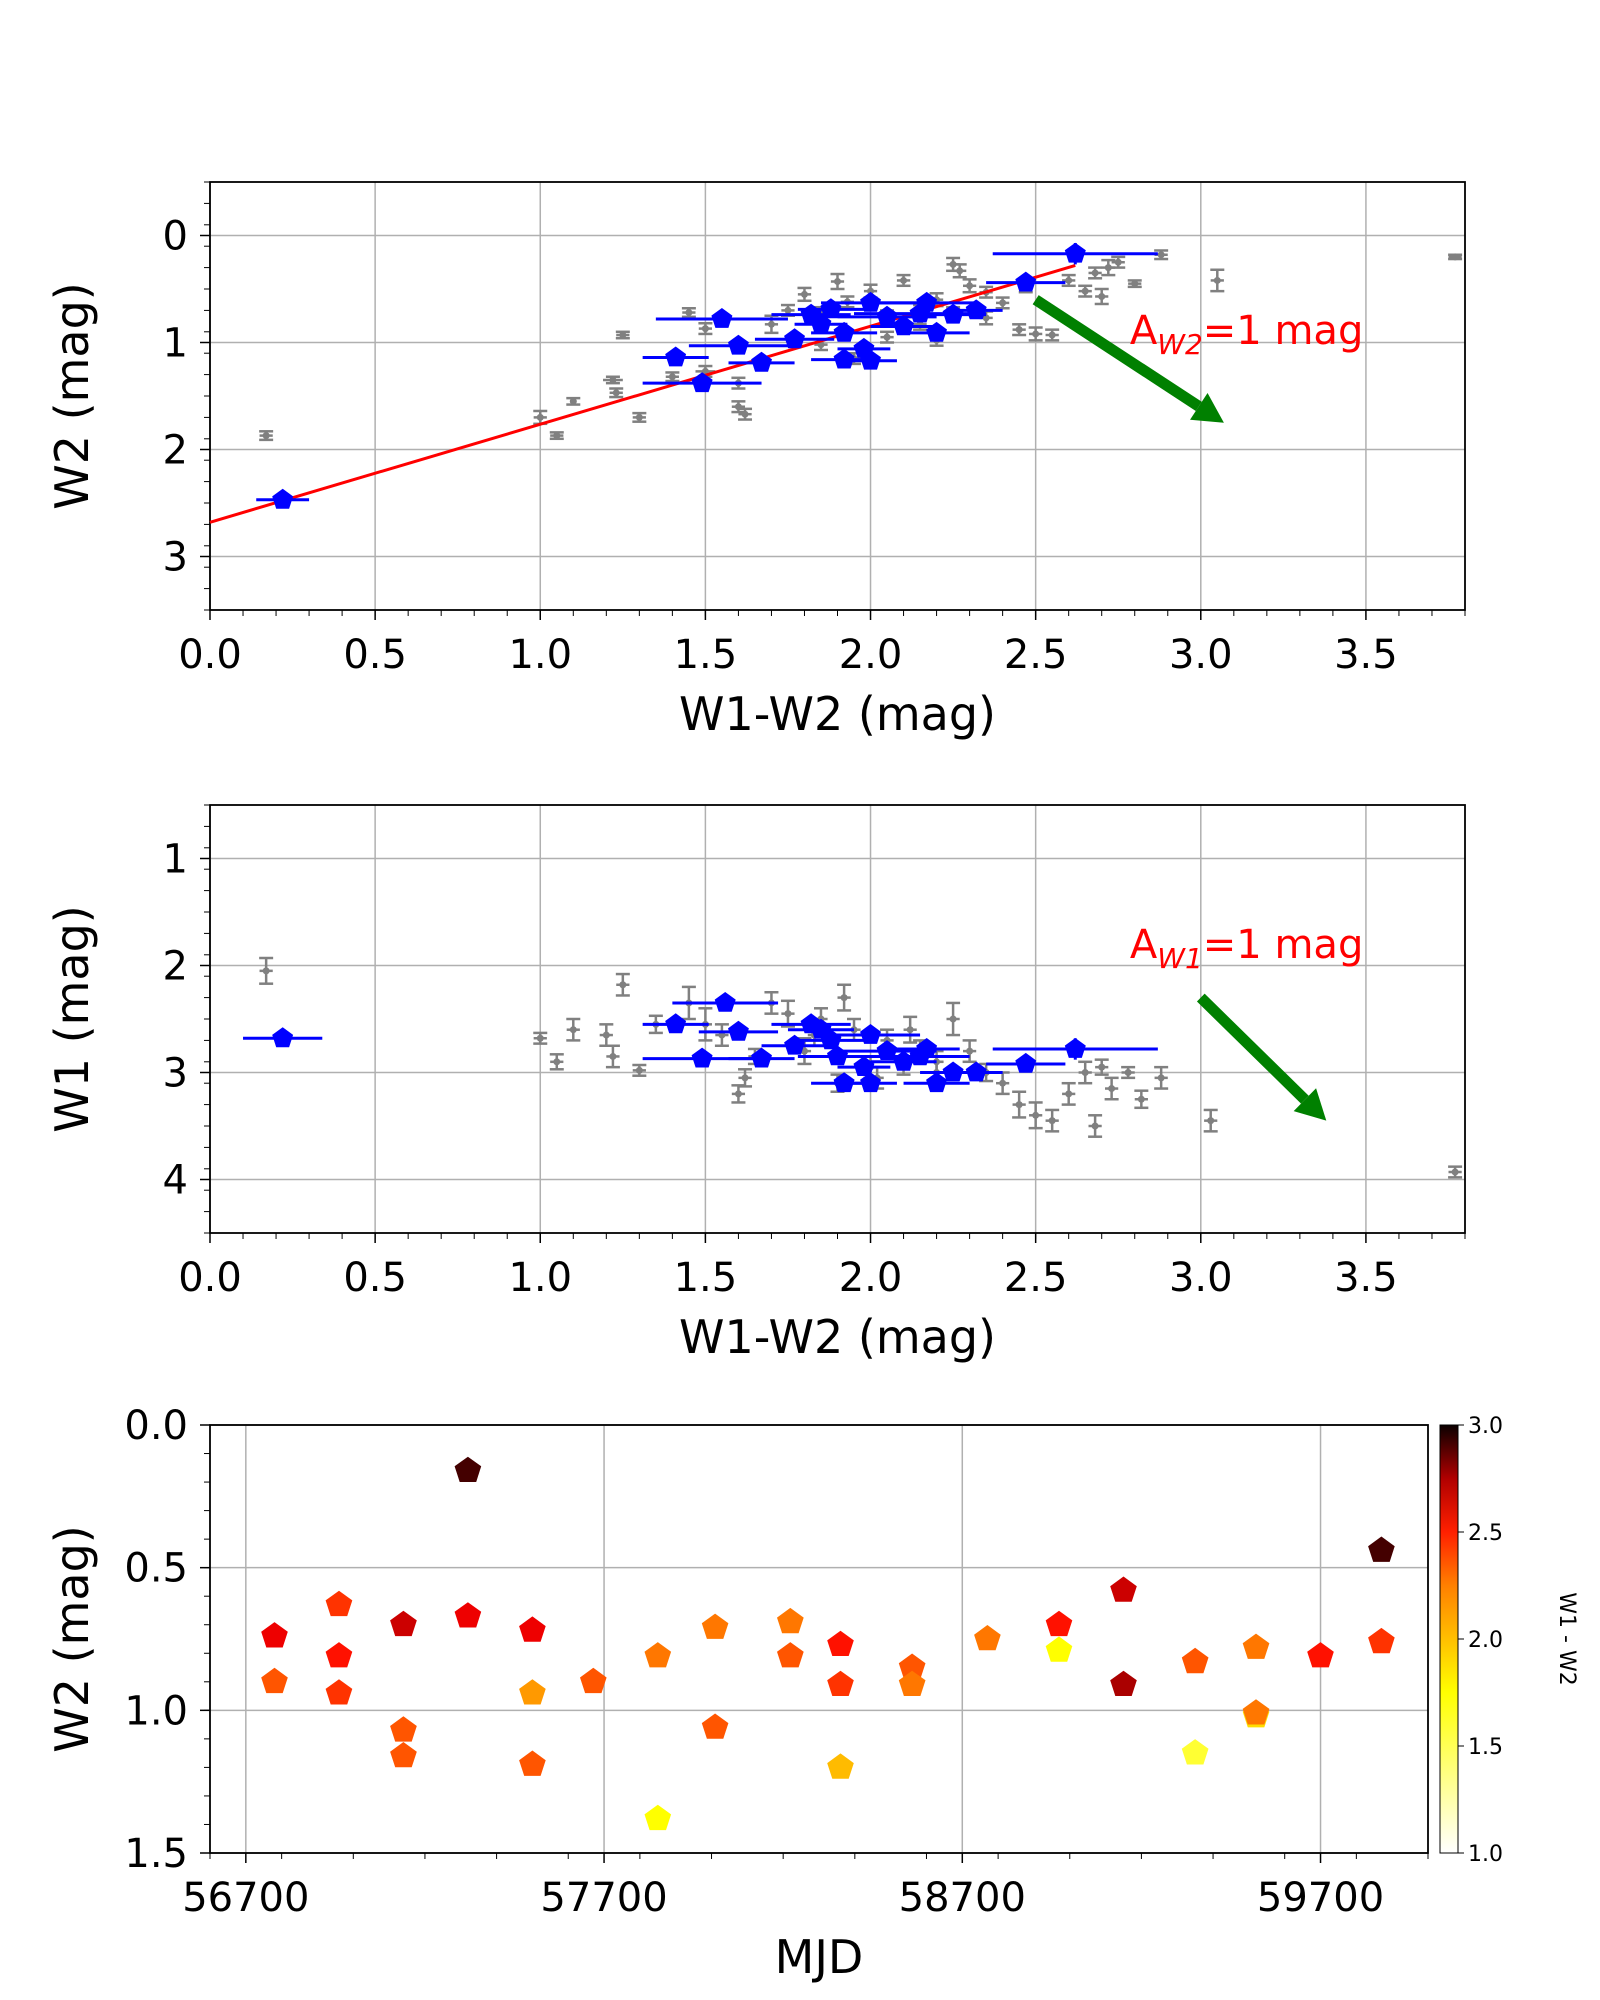 This screenshot has width=1600, height=2000. Describe the element at coordinates (1252, 1048) in the screenshot. I see `reddening-arrow-shaft` at that location.